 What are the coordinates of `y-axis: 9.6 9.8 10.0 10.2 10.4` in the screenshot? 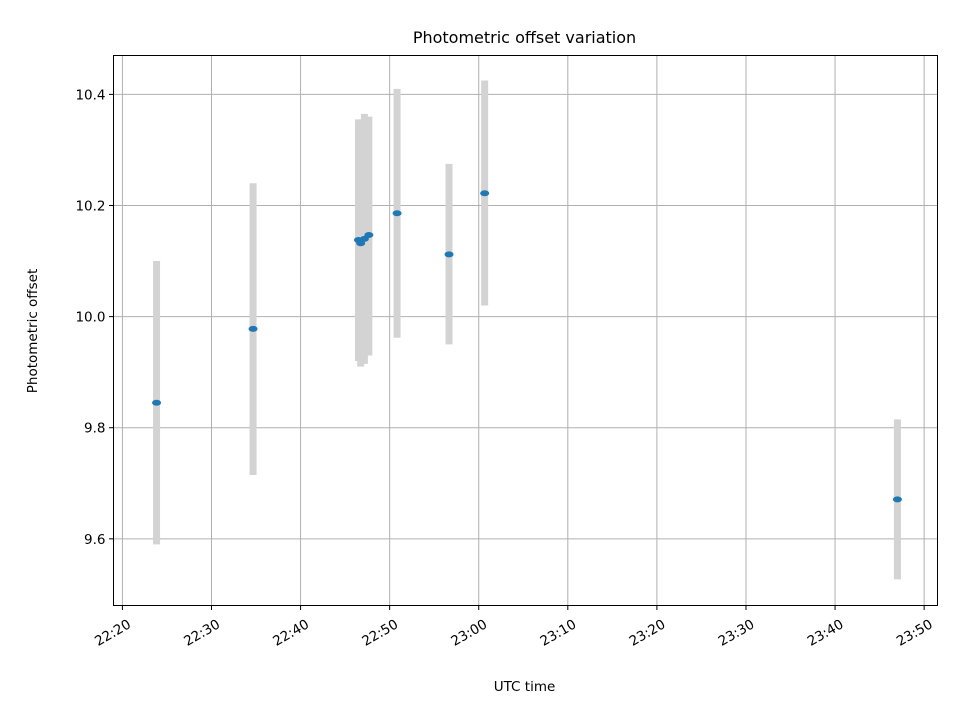 It's located at (94, 317).